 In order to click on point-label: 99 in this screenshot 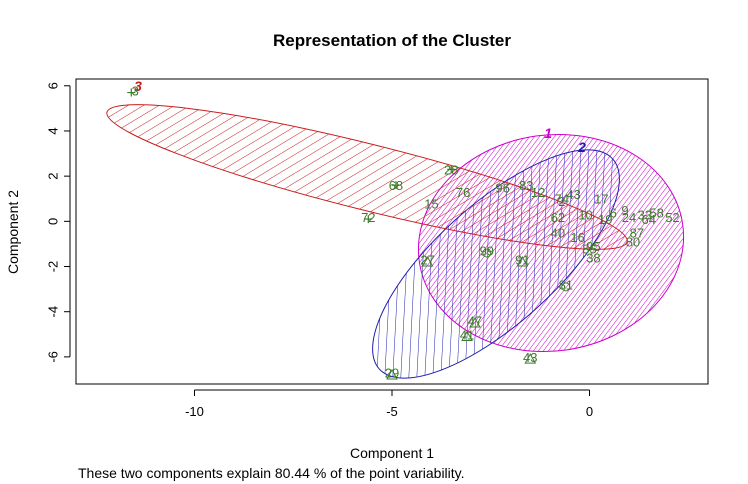, I will do `click(487, 251)`.